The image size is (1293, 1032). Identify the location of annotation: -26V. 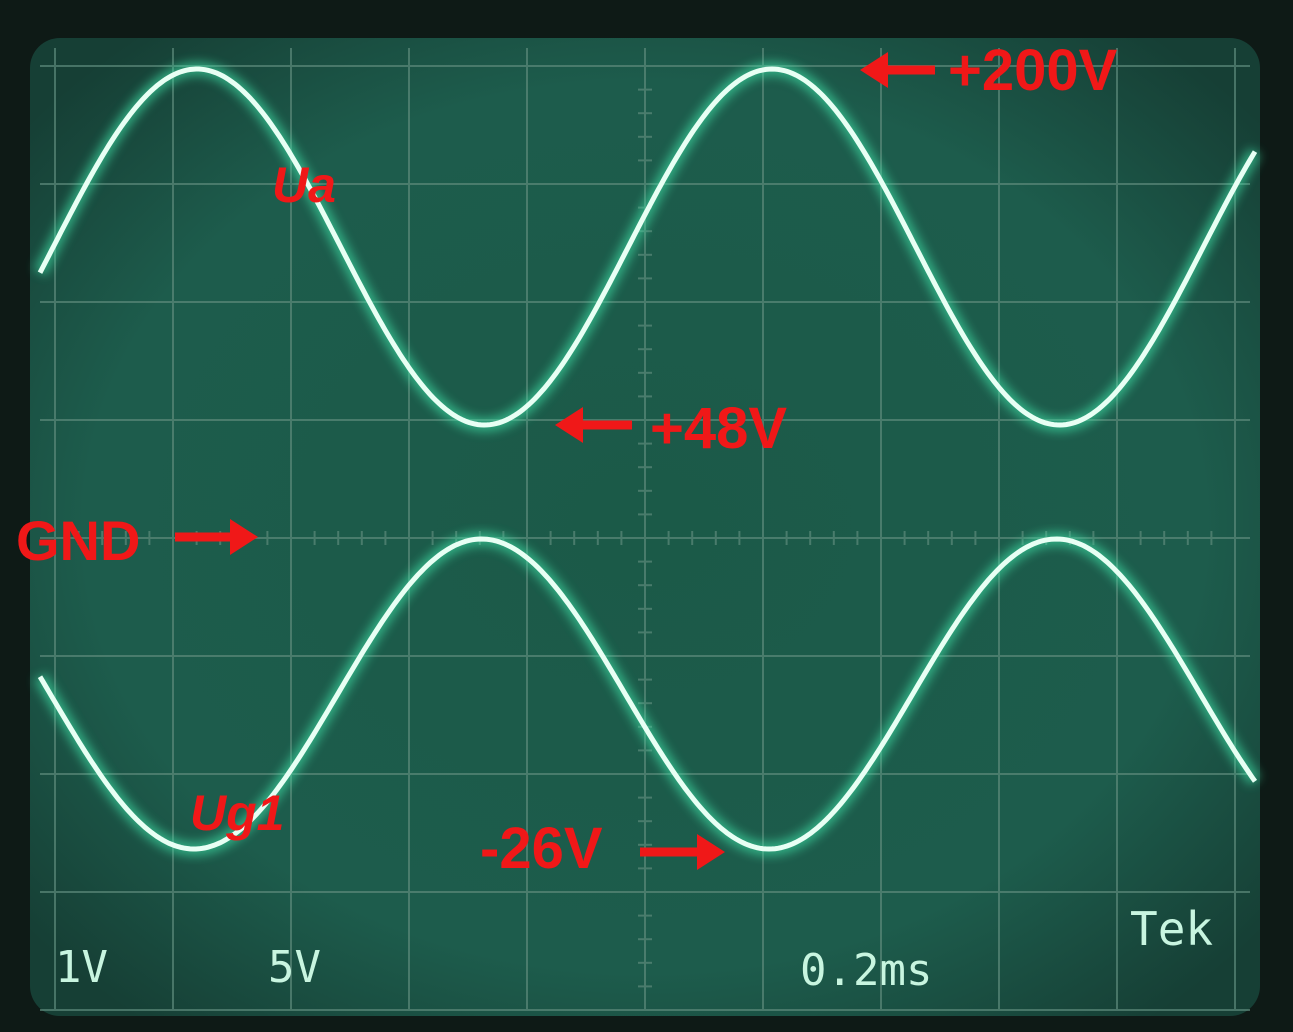
(541, 848).